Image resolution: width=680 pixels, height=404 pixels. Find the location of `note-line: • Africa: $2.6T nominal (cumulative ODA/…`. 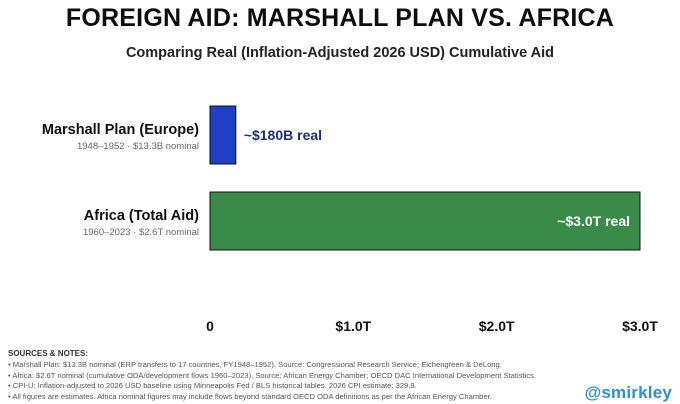

note-line: • Africa: $2.6T nominal (cumulative ODA/… is located at coordinates (272, 375).